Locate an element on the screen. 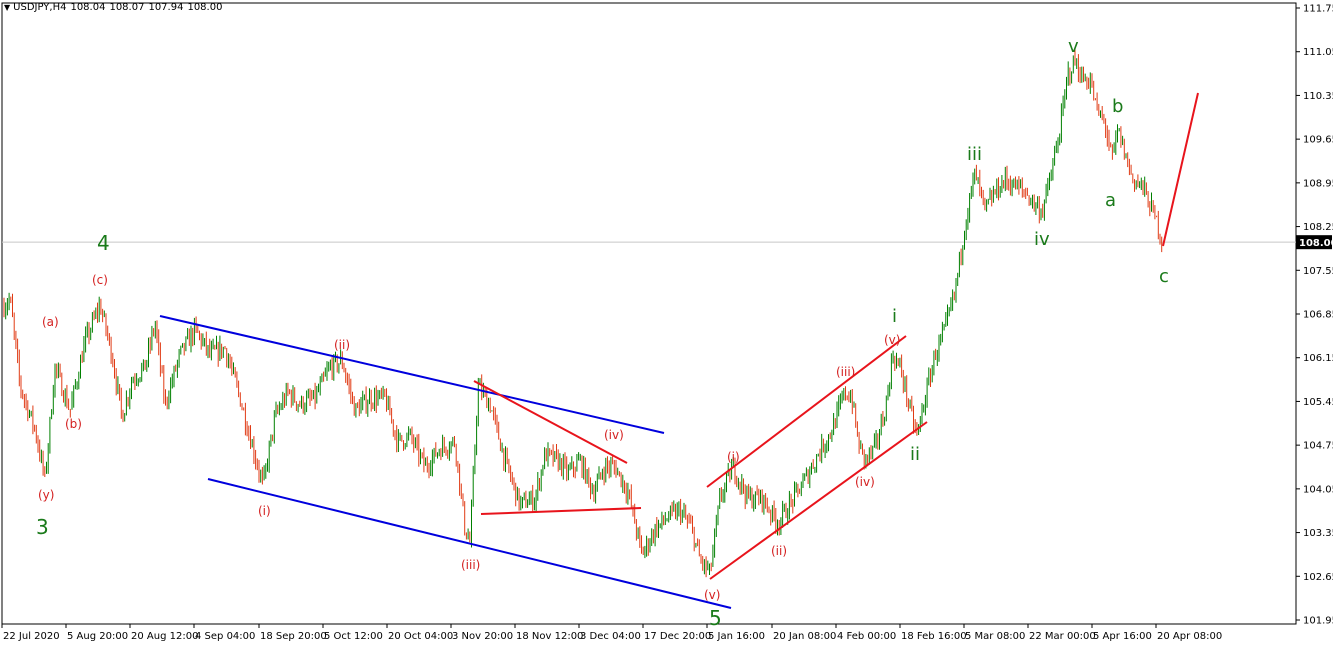  x-tick-label: 20 Jan 08:00 is located at coordinates (804, 636).